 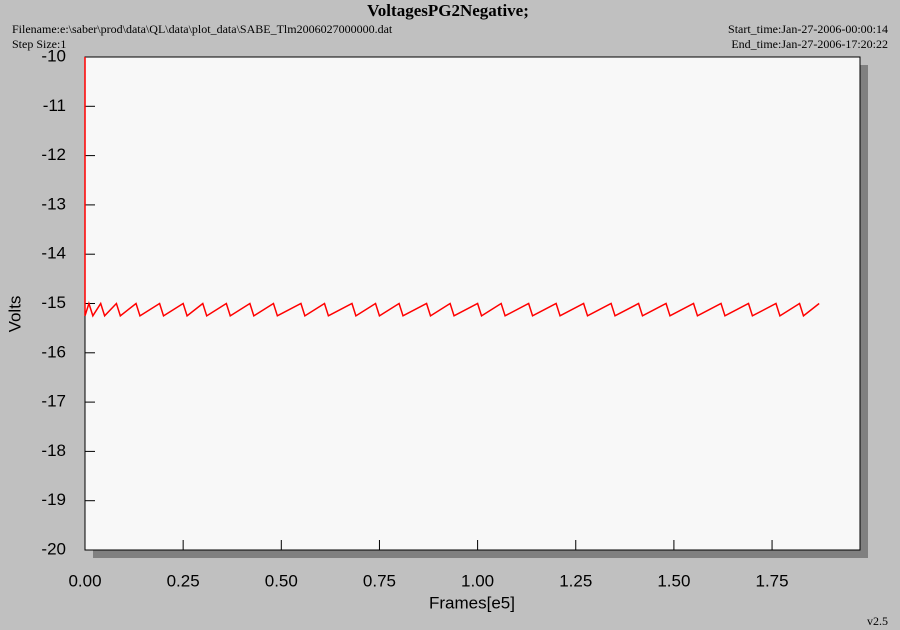 I want to click on x-tick-label: 0.75, so click(x=379, y=580).